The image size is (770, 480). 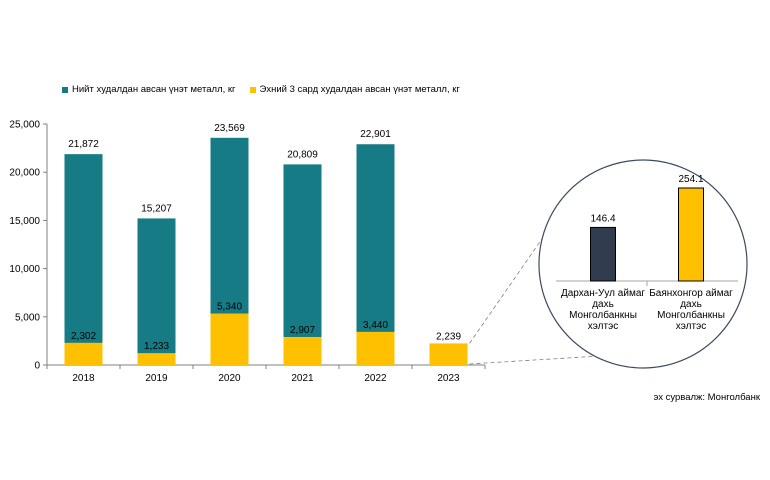 I want to click on inset-data-label: 146.4, so click(x=602, y=218).